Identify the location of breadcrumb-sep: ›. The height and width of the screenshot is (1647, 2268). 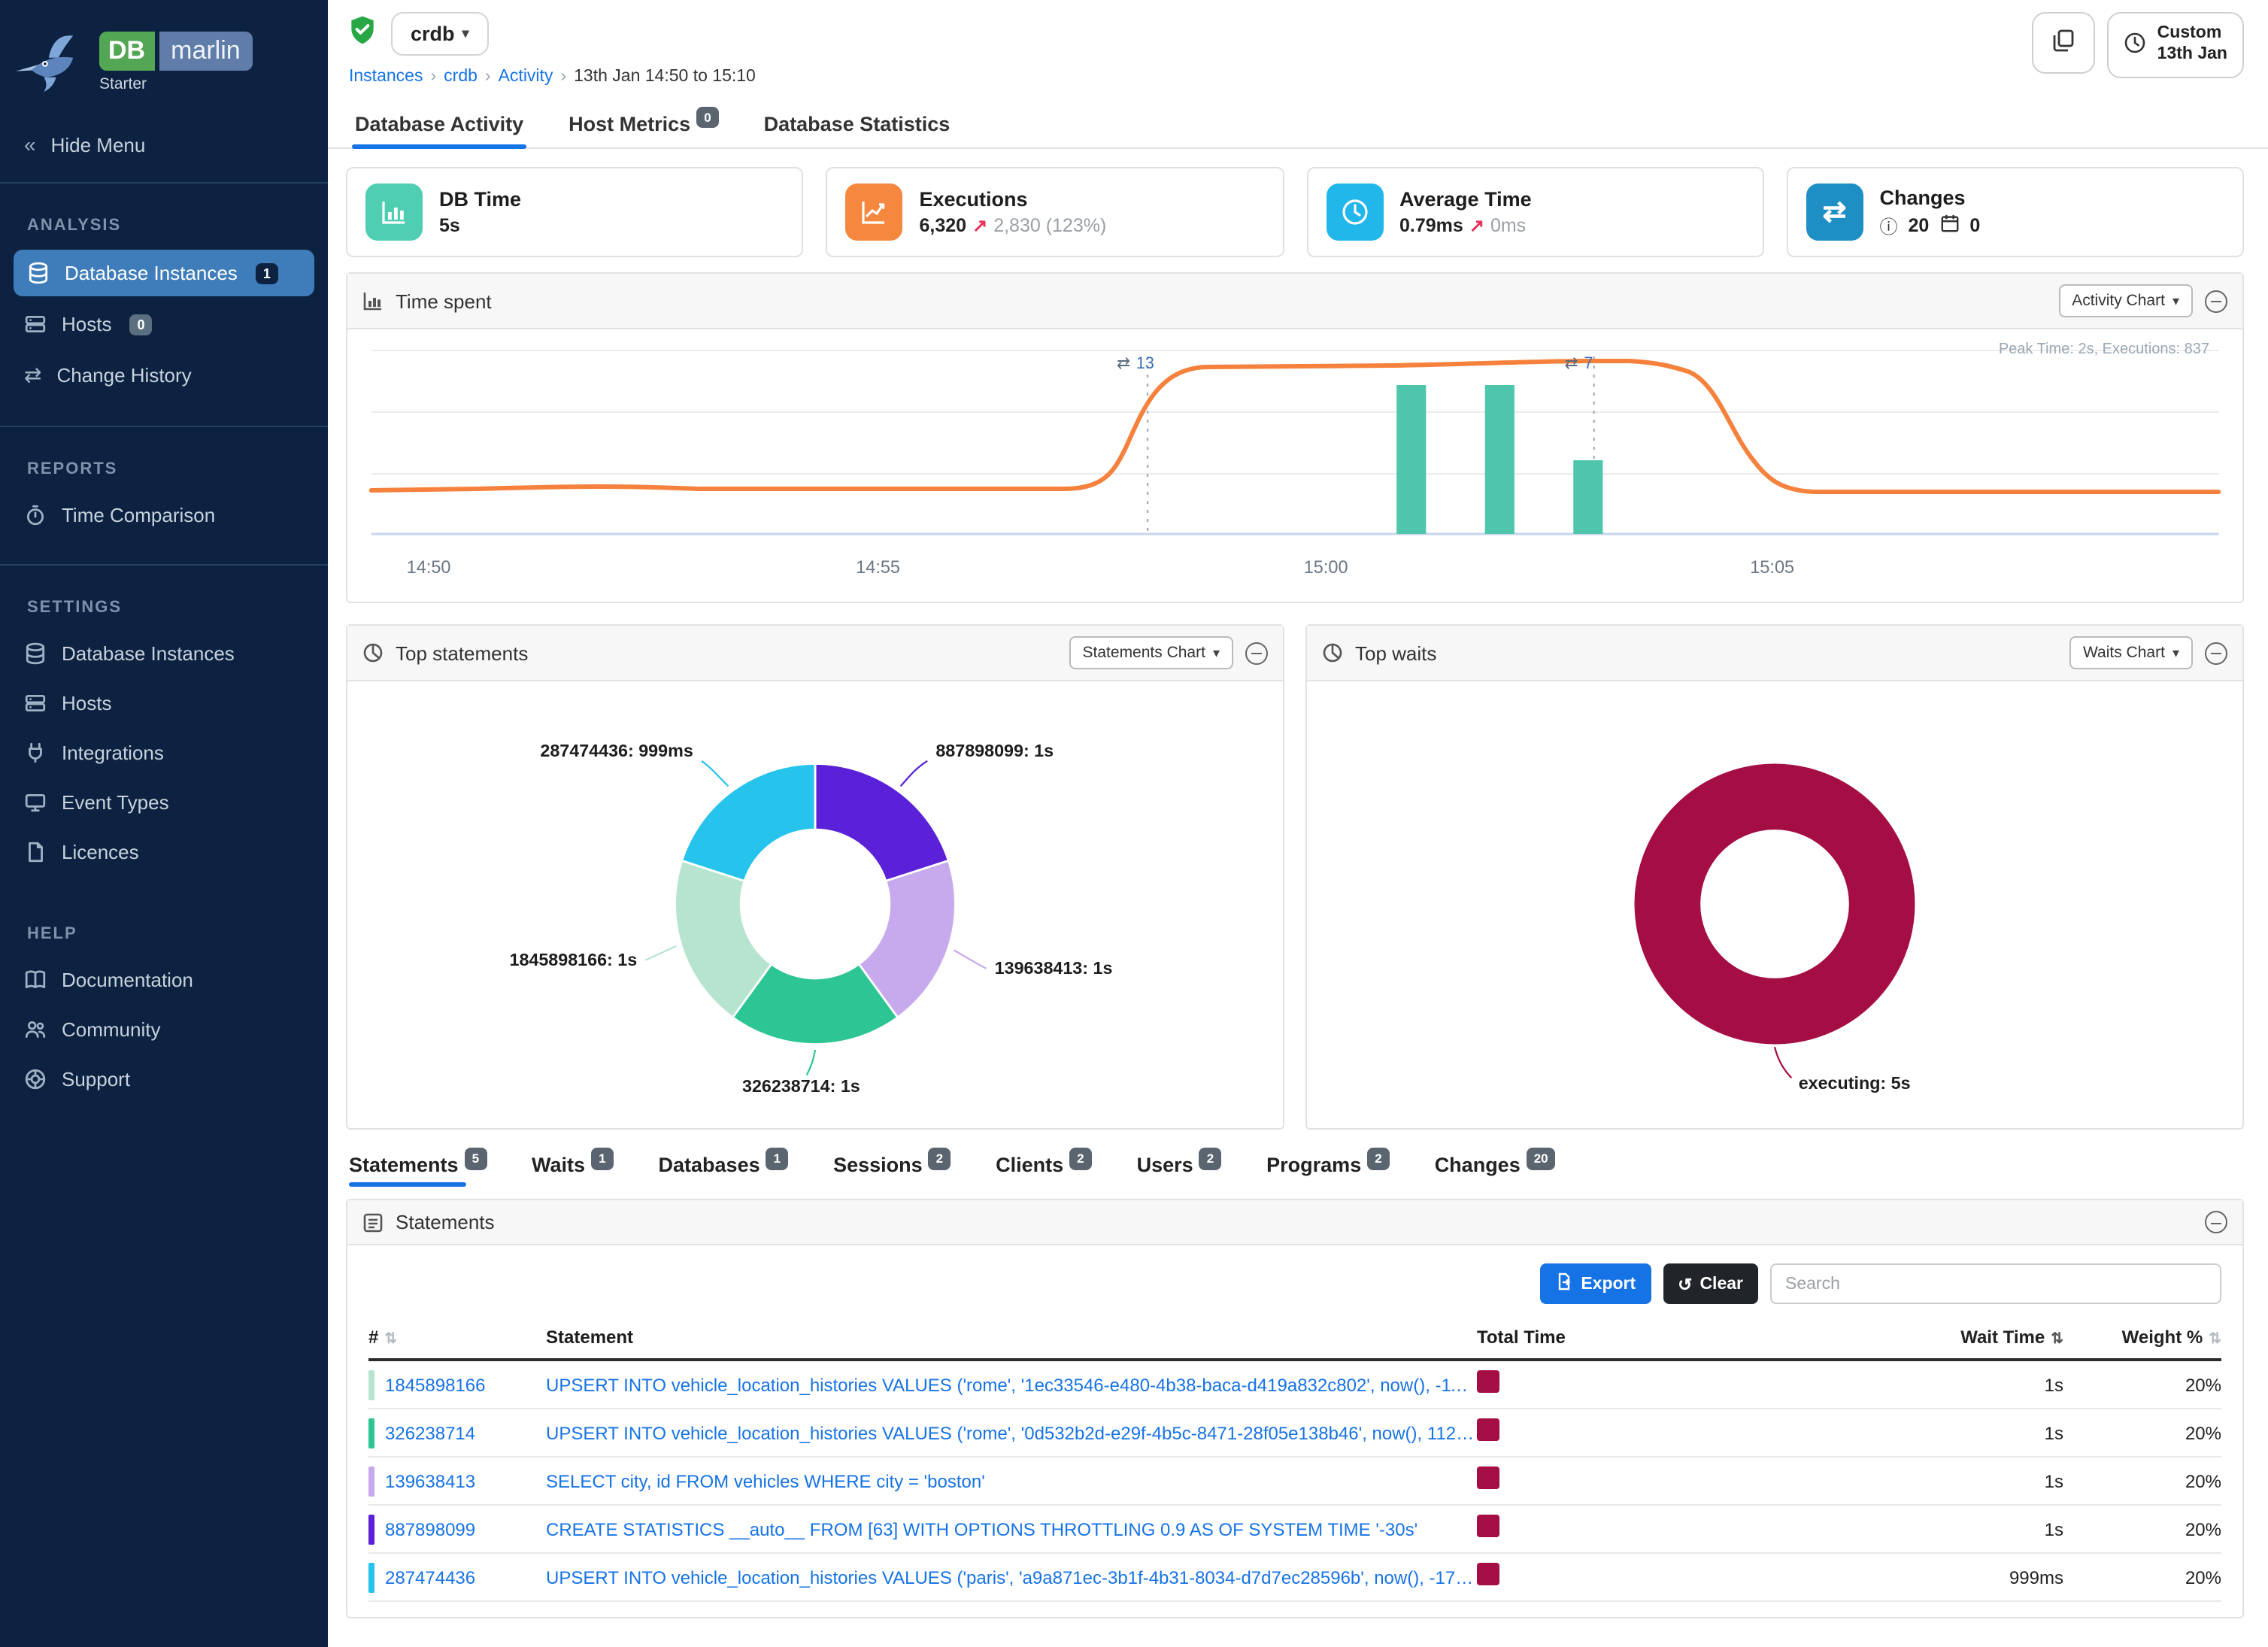
(433, 77).